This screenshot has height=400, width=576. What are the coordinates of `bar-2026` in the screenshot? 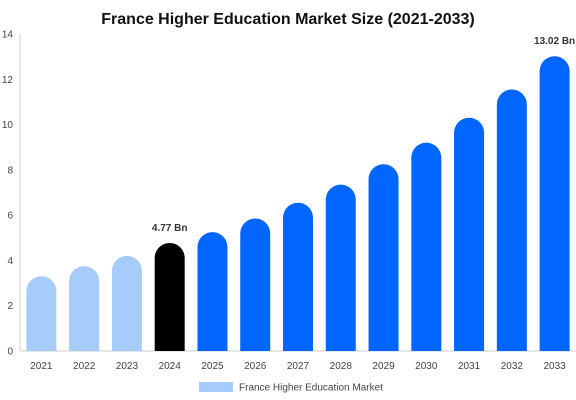 It's located at (255, 284).